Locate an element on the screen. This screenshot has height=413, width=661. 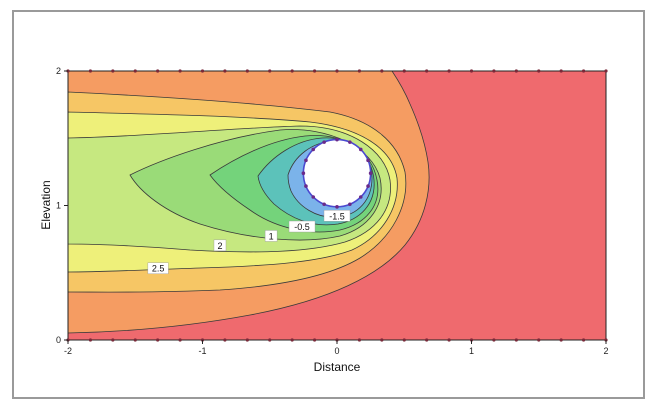
contour-label: 1 is located at coordinates (271, 236).